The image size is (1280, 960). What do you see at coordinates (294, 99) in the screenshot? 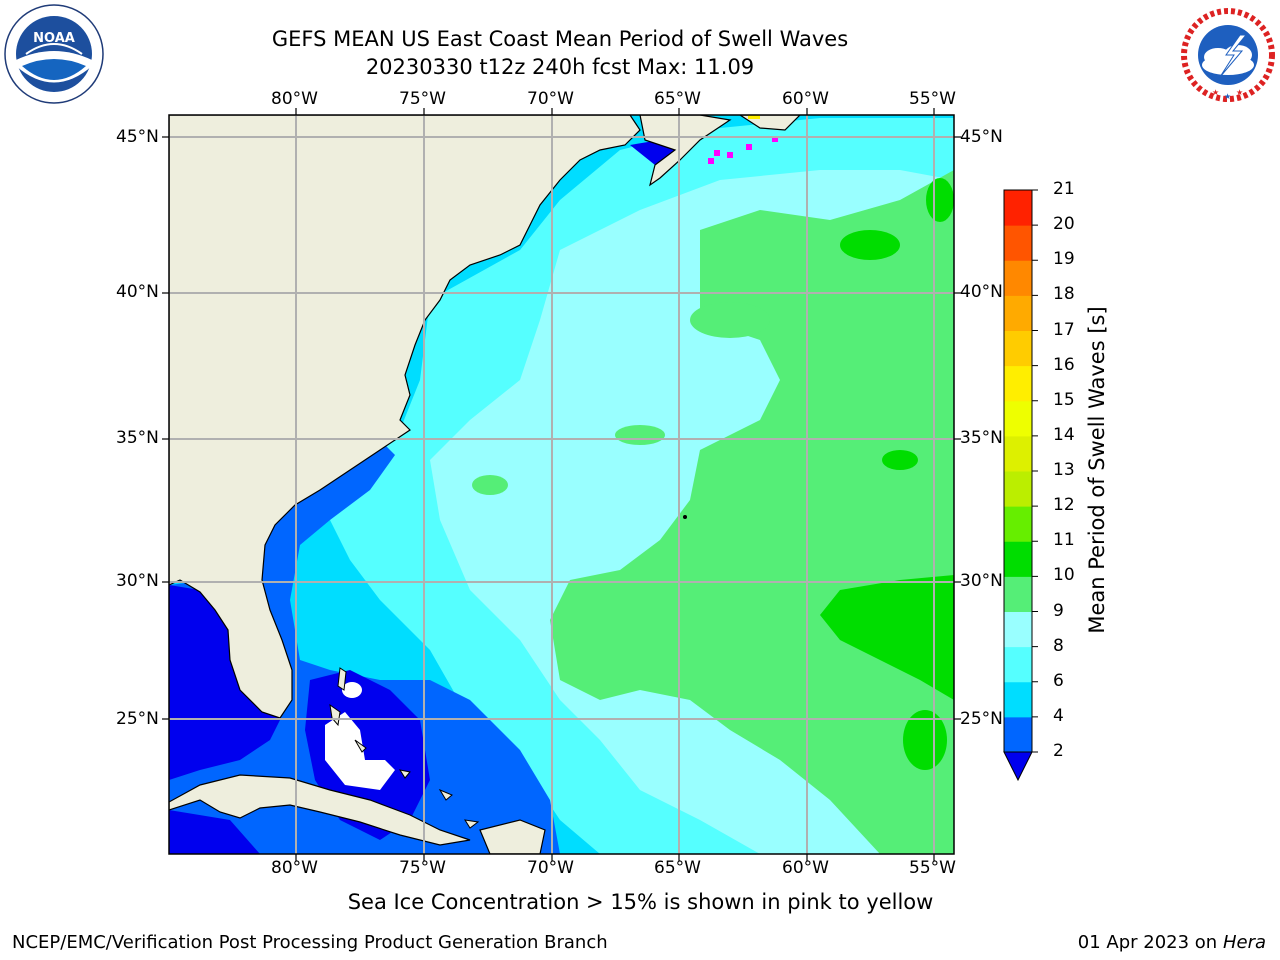
I see `lon-label-top: 80°W` at bounding box center [294, 99].